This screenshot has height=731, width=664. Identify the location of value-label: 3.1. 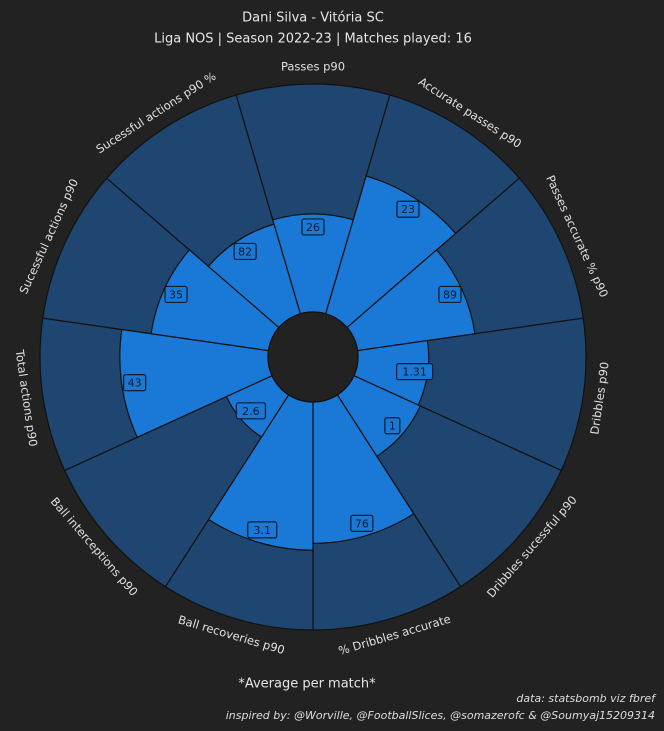
(262, 530).